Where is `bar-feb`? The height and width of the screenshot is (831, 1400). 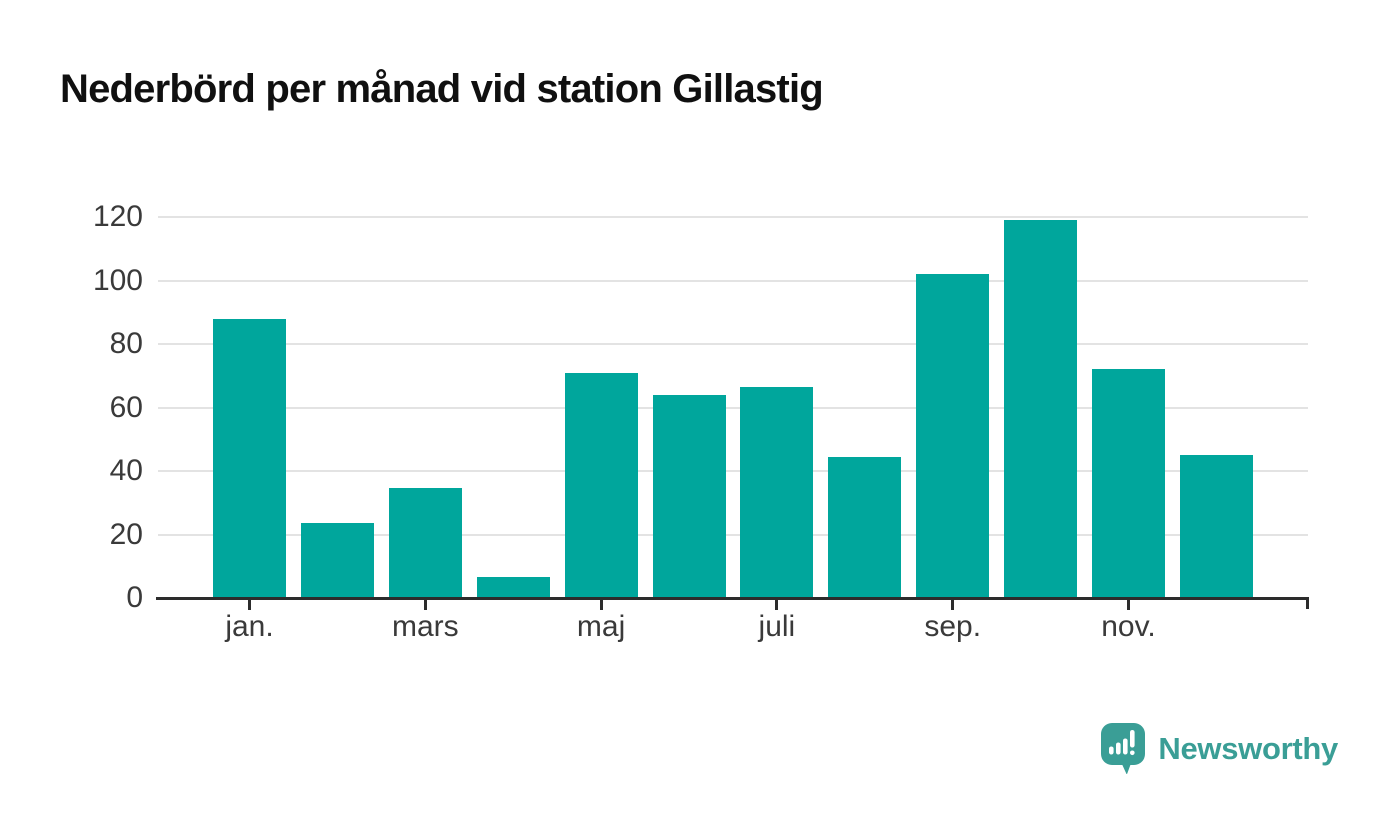
bar-feb is located at coordinates (337, 560).